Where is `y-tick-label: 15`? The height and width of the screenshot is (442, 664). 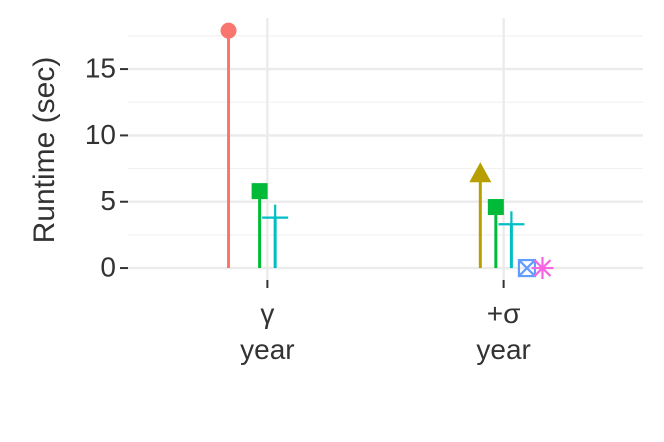
y-tick-label: 15 is located at coordinates (100, 67).